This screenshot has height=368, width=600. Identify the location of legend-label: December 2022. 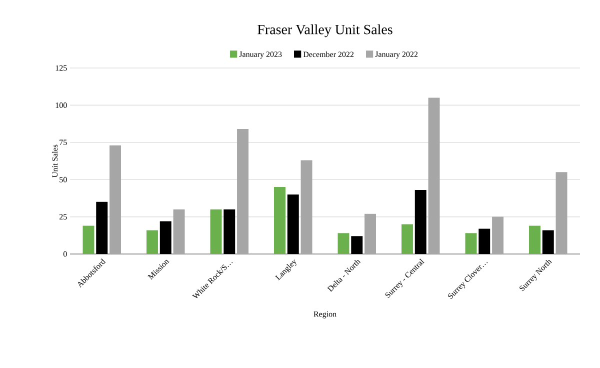
(328, 54).